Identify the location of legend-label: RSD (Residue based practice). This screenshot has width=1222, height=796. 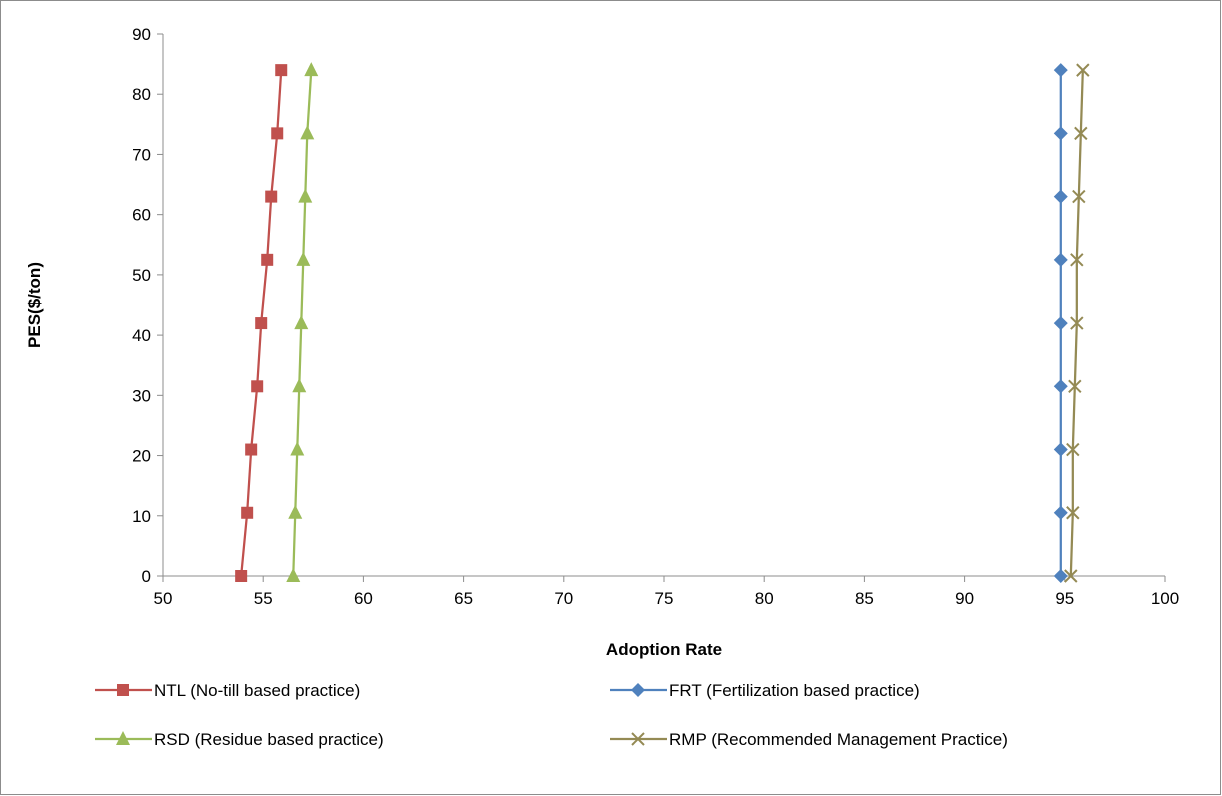
(269, 739).